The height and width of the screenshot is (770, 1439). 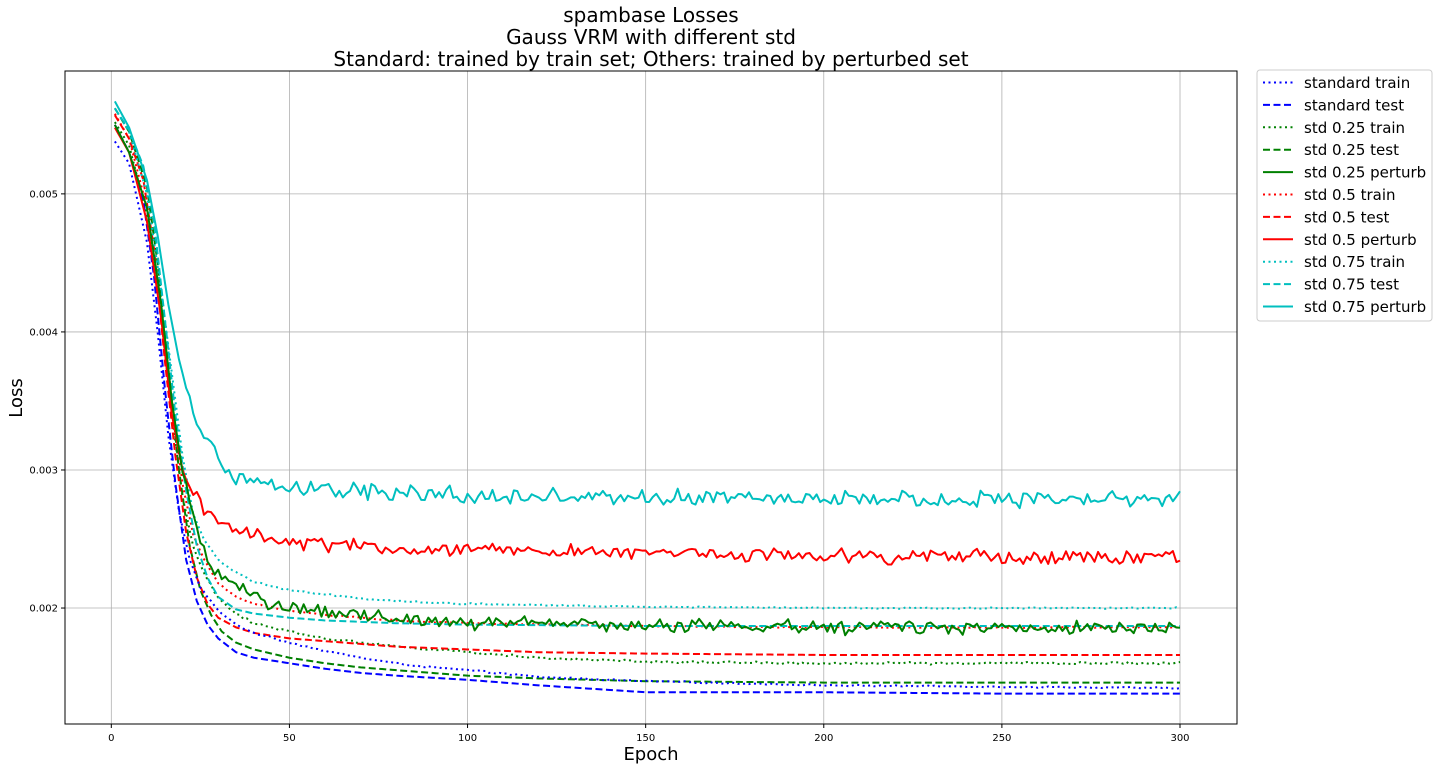 I want to click on x-tick-label: 250, so click(x=1001, y=738).